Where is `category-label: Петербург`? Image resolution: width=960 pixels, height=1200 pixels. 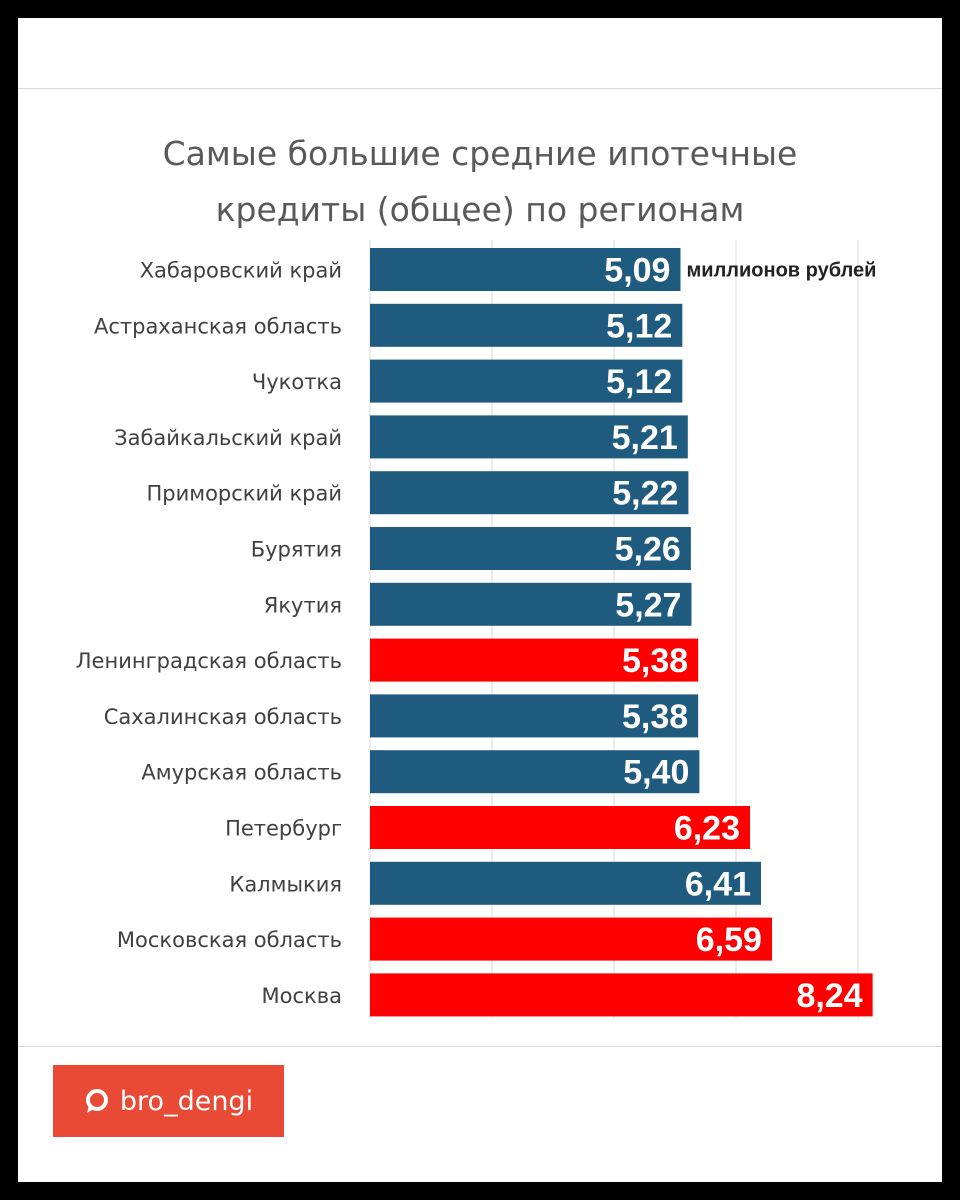
category-label: Петербург is located at coordinates (283, 829).